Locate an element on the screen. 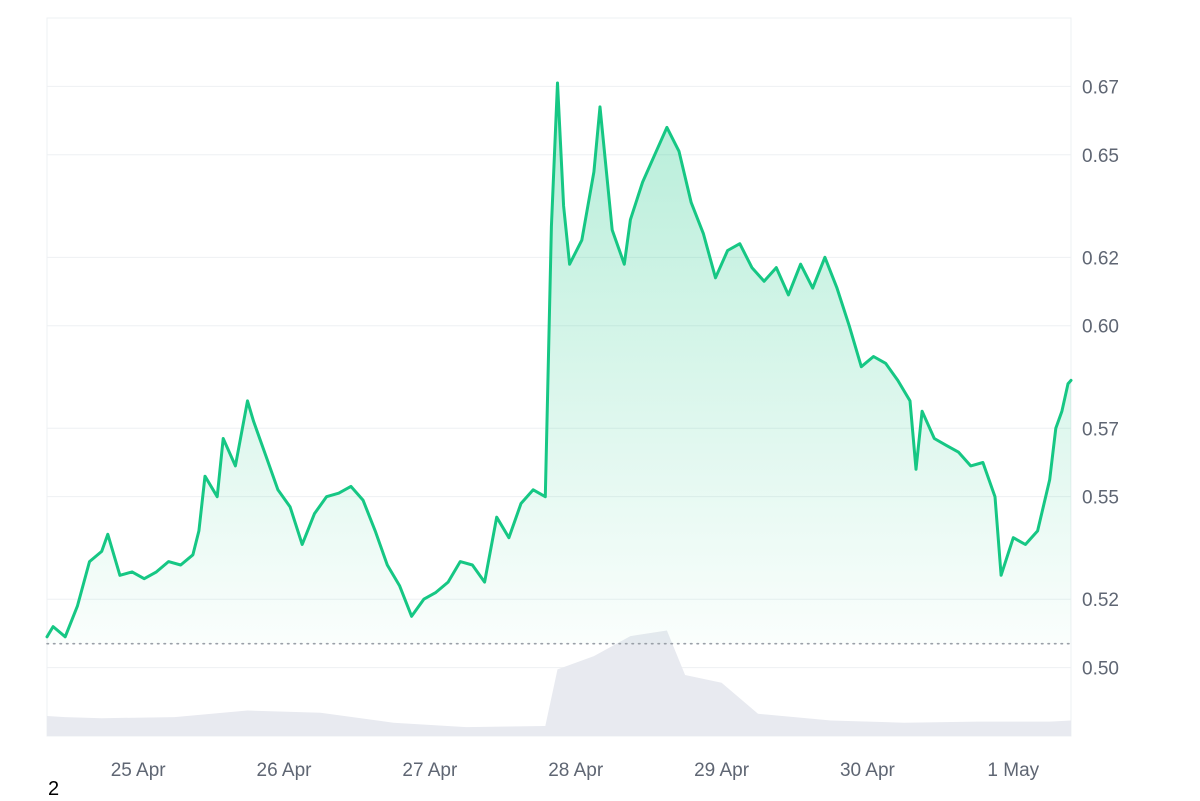 The width and height of the screenshot is (1200, 801). x-tick-label-3: 28 Apr is located at coordinates (576, 770).